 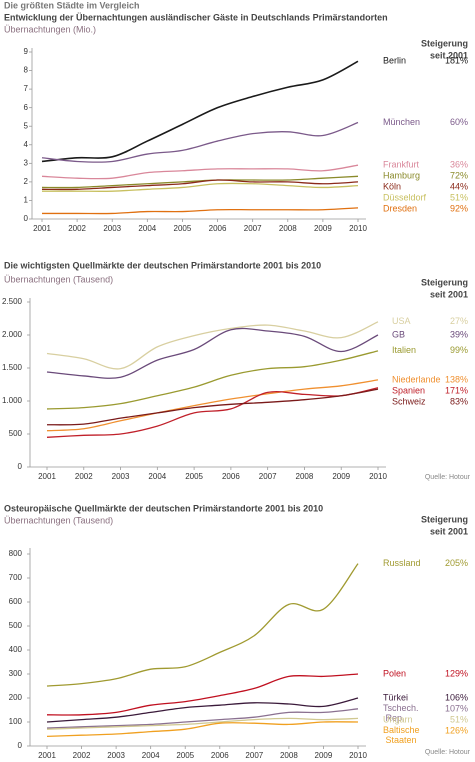 I want to click on y-tick-label: 6, so click(x=26, y=107).